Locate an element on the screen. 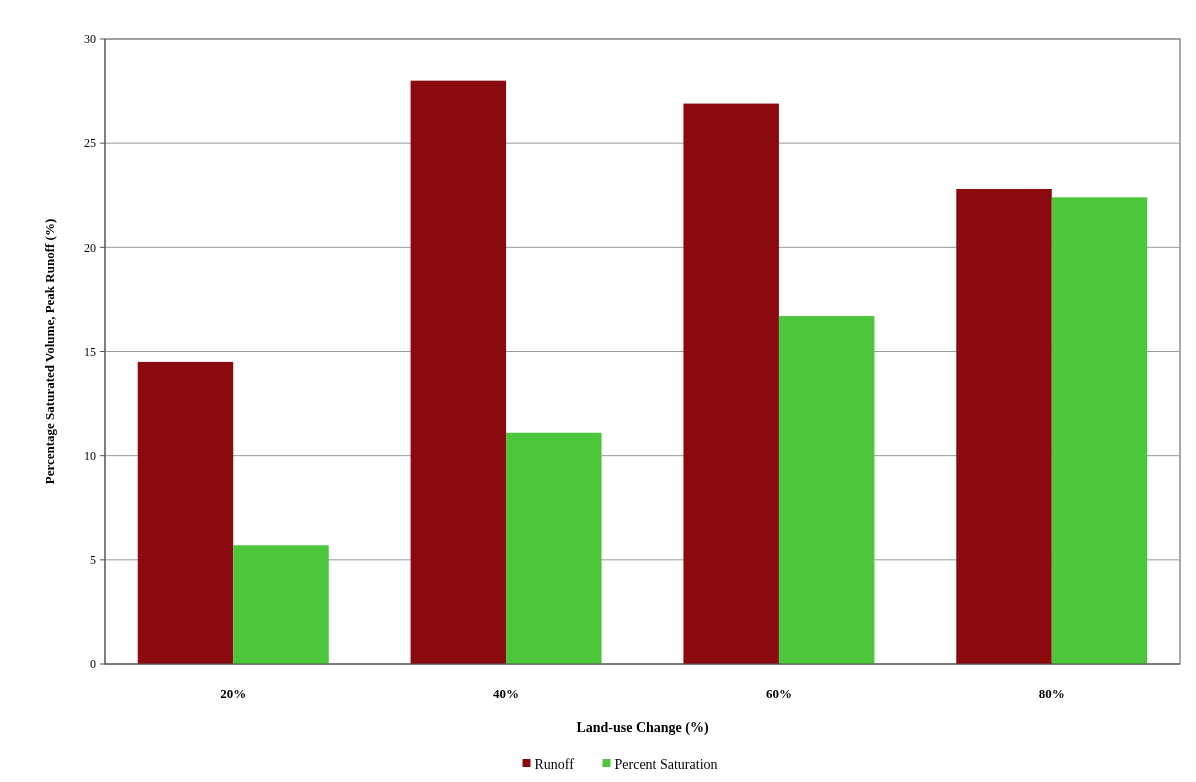 The width and height of the screenshot is (1196, 782). x-axis-title: Land-use Change (%) is located at coordinates (642, 728).